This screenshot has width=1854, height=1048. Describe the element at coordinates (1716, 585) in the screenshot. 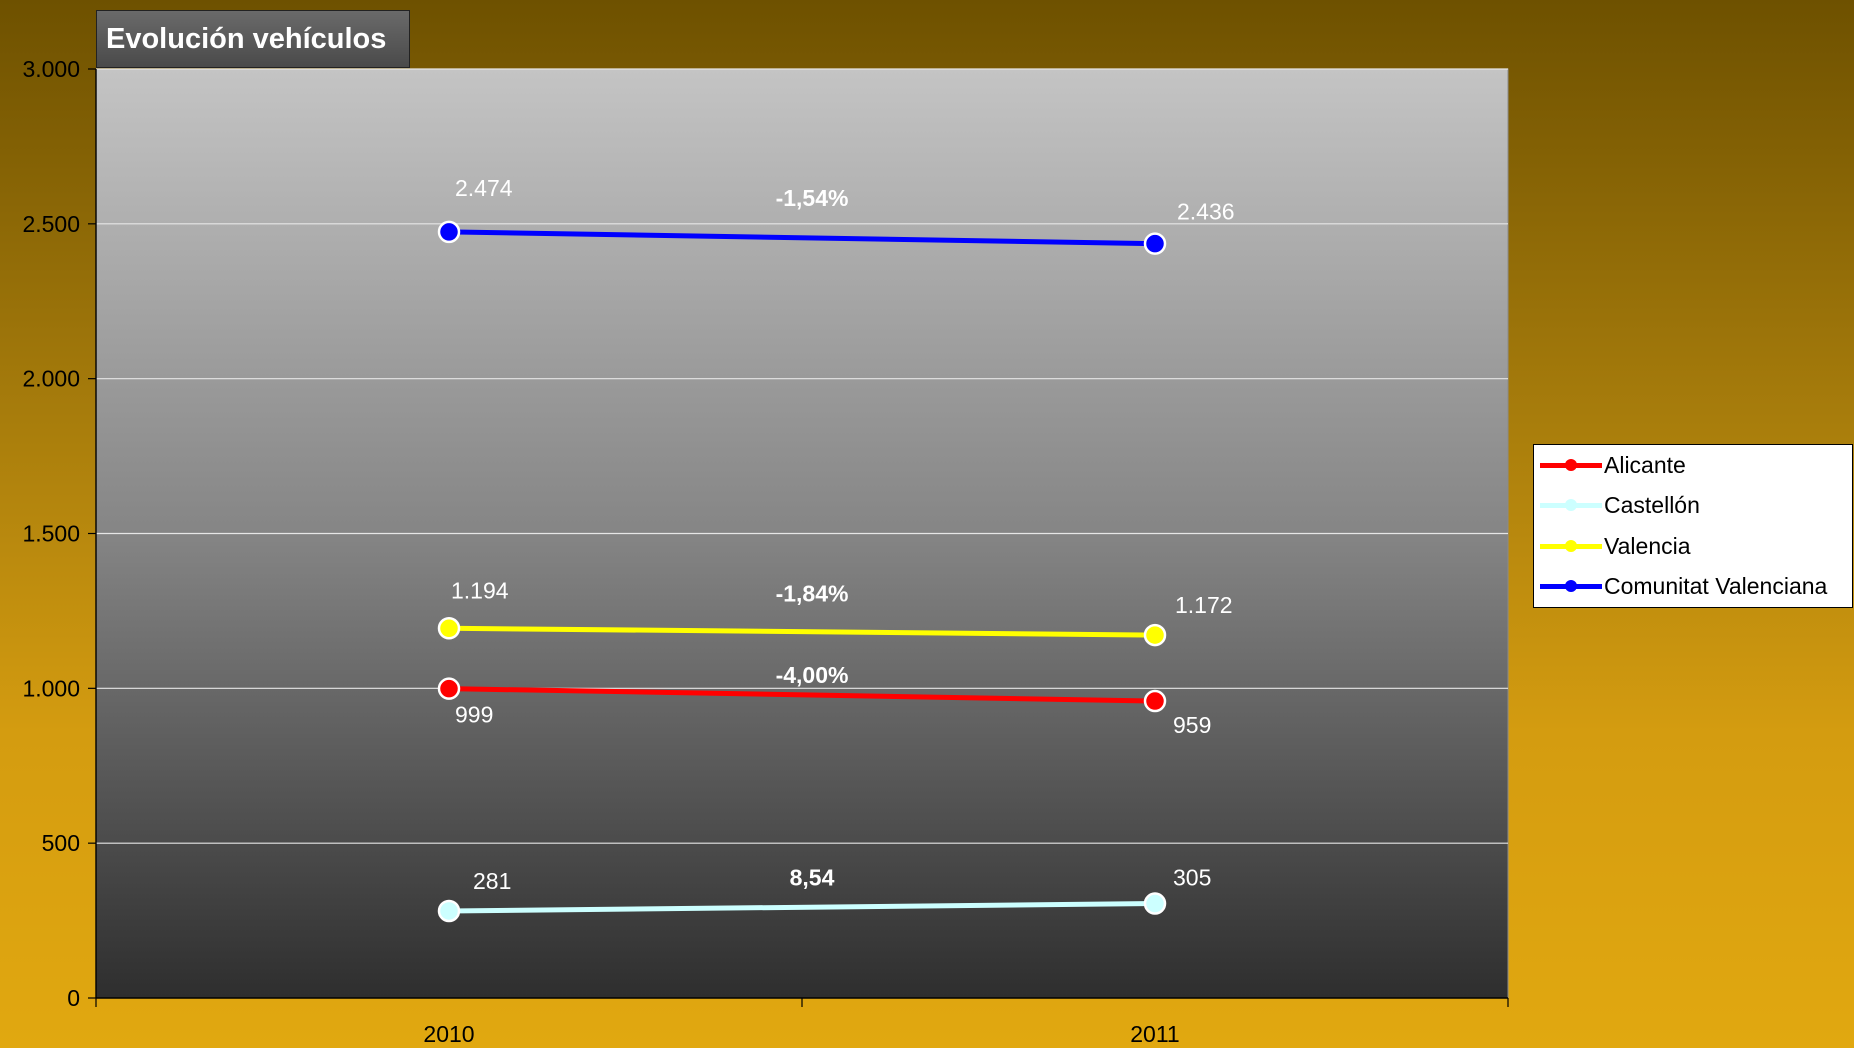

I see `legend-label: Comunitat Valenciana` at that location.